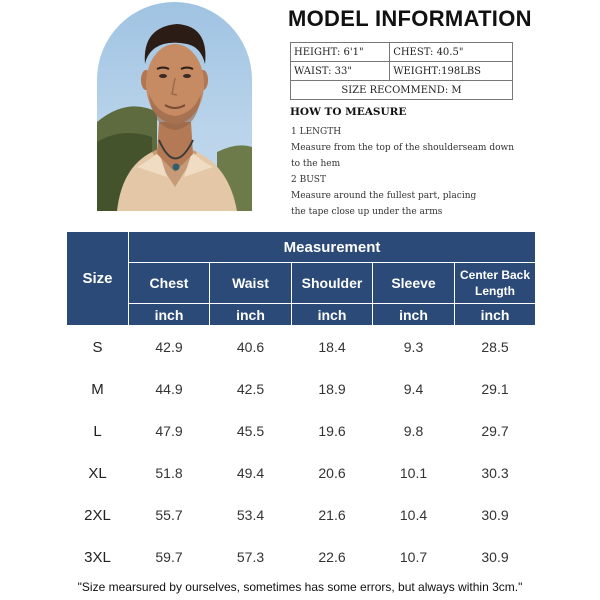 The height and width of the screenshot is (600, 600). Describe the element at coordinates (250, 347) in the screenshot. I see `value-cell: 40.6` at that location.